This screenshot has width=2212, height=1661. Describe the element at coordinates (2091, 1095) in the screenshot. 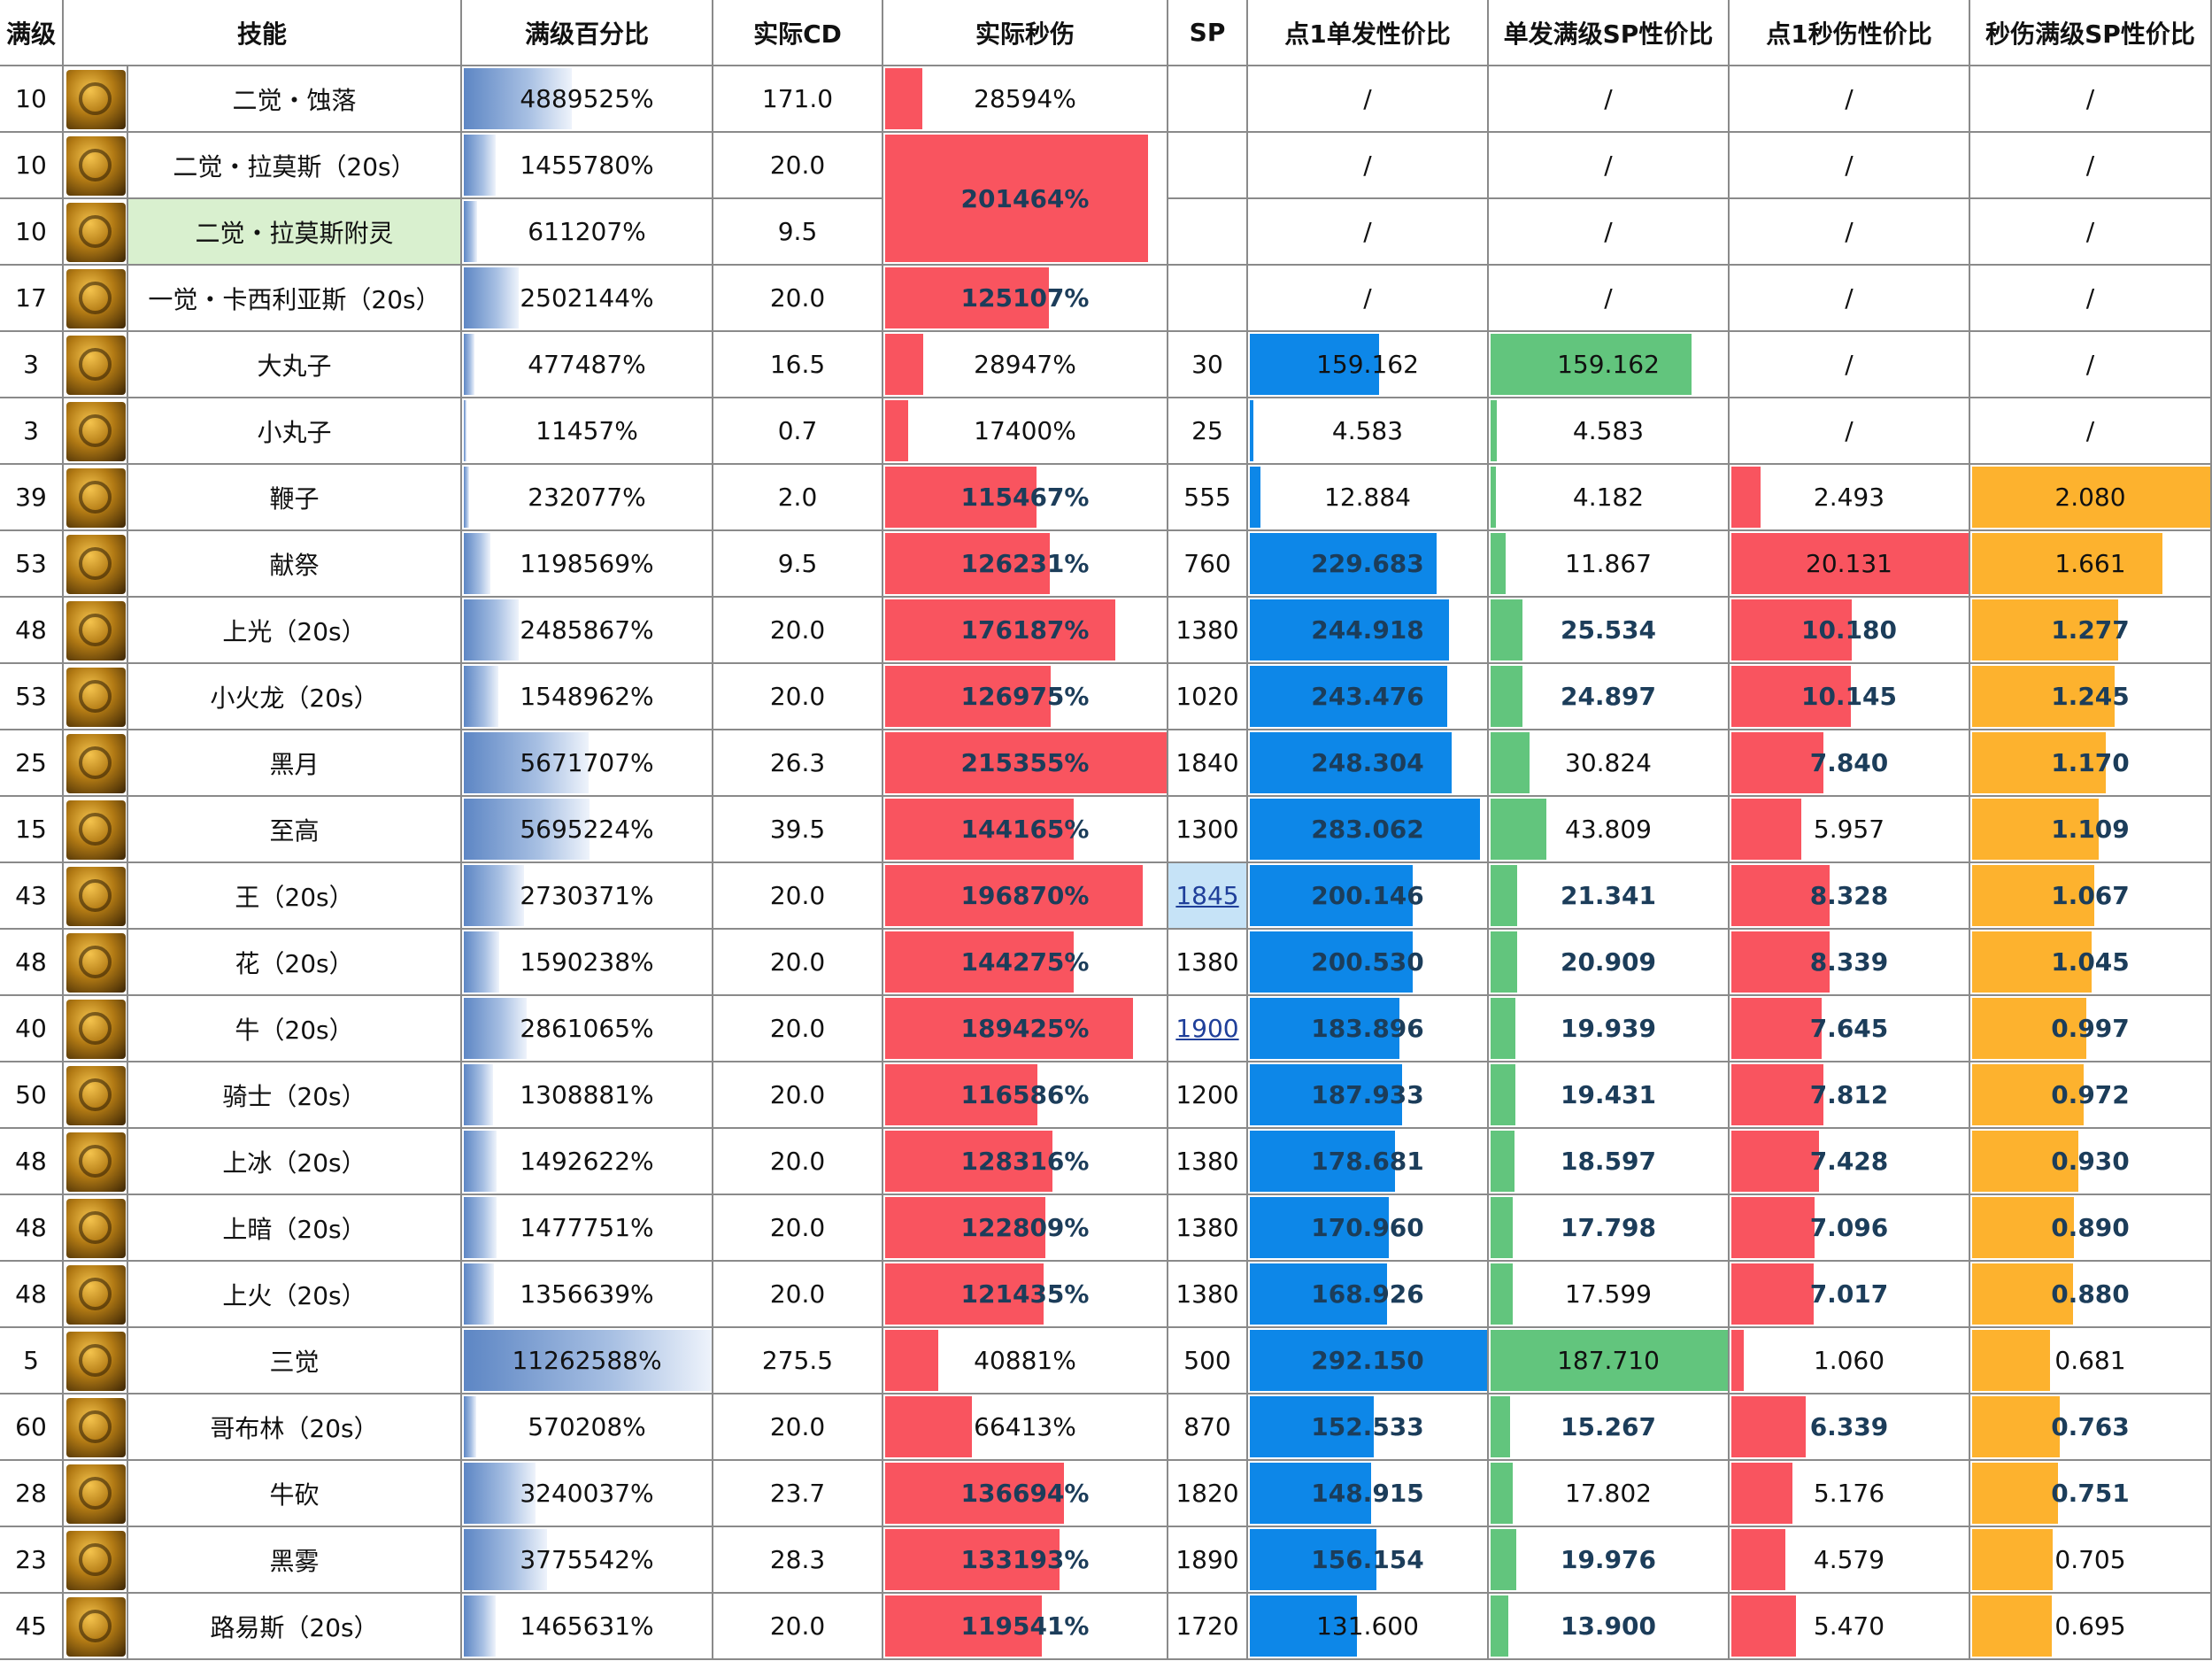

I see `dps-sp-cell: 0.972` at that location.